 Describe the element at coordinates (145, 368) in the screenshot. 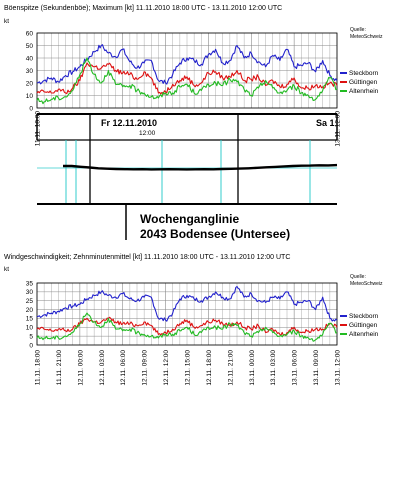

I see `g3-x-tick-label: 12.11. 09:00` at that location.